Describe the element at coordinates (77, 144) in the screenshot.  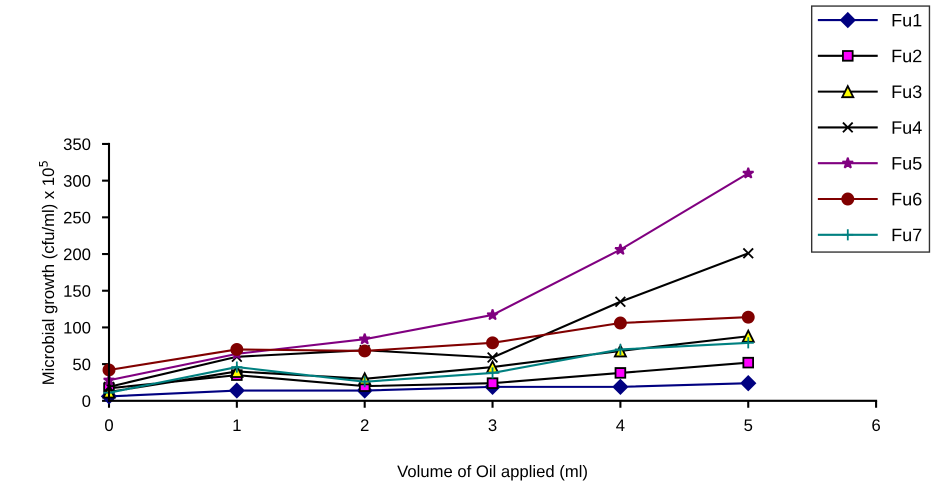
I see `y-tick-label: 350` at that location.